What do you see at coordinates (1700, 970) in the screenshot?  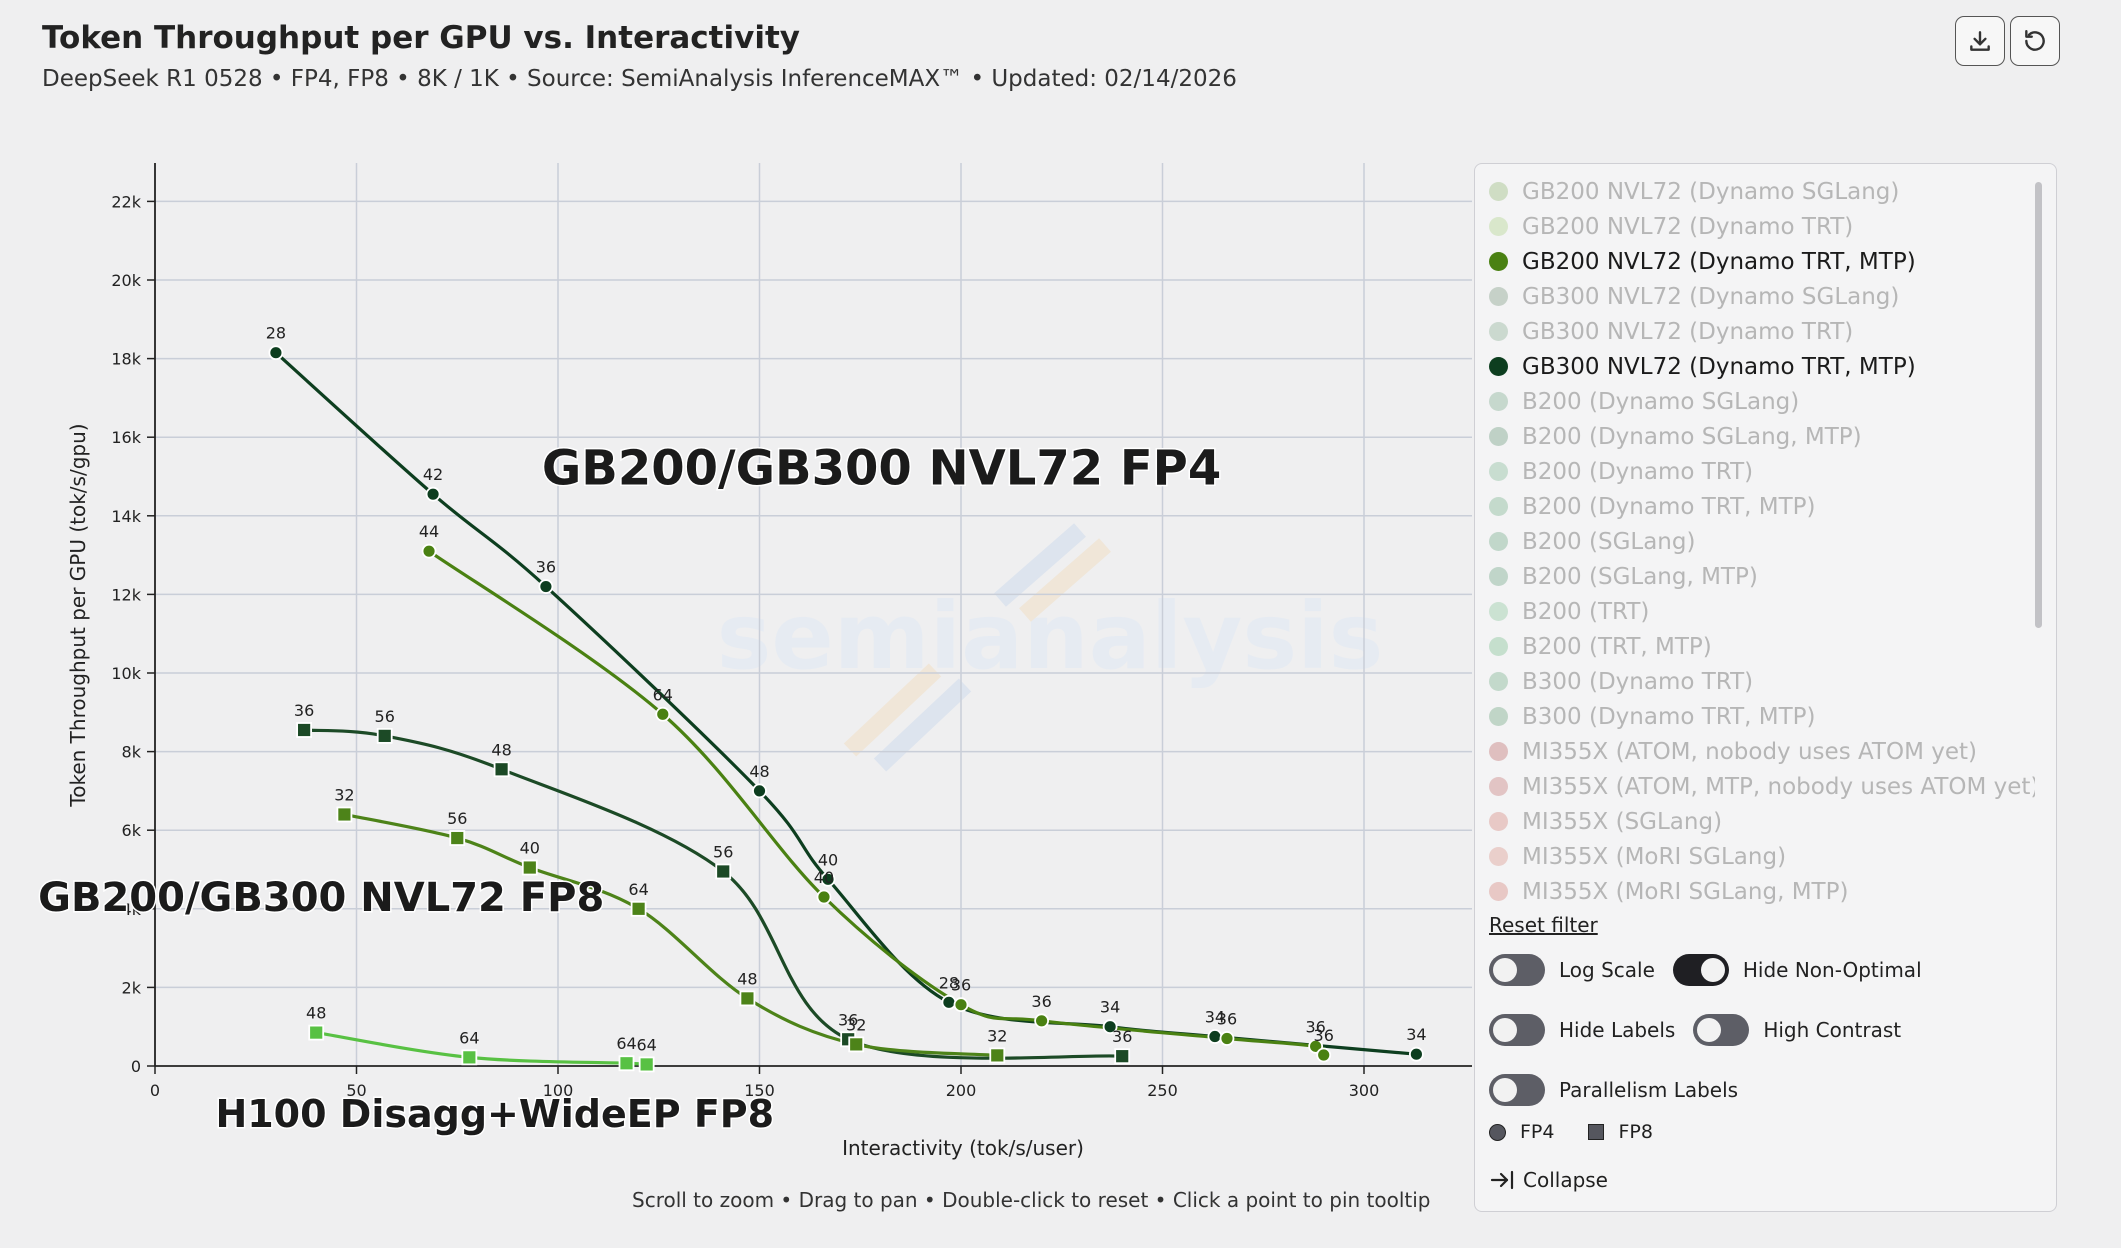 I see `hide-non-optimal-toggle` at bounding box center [1700, 970].